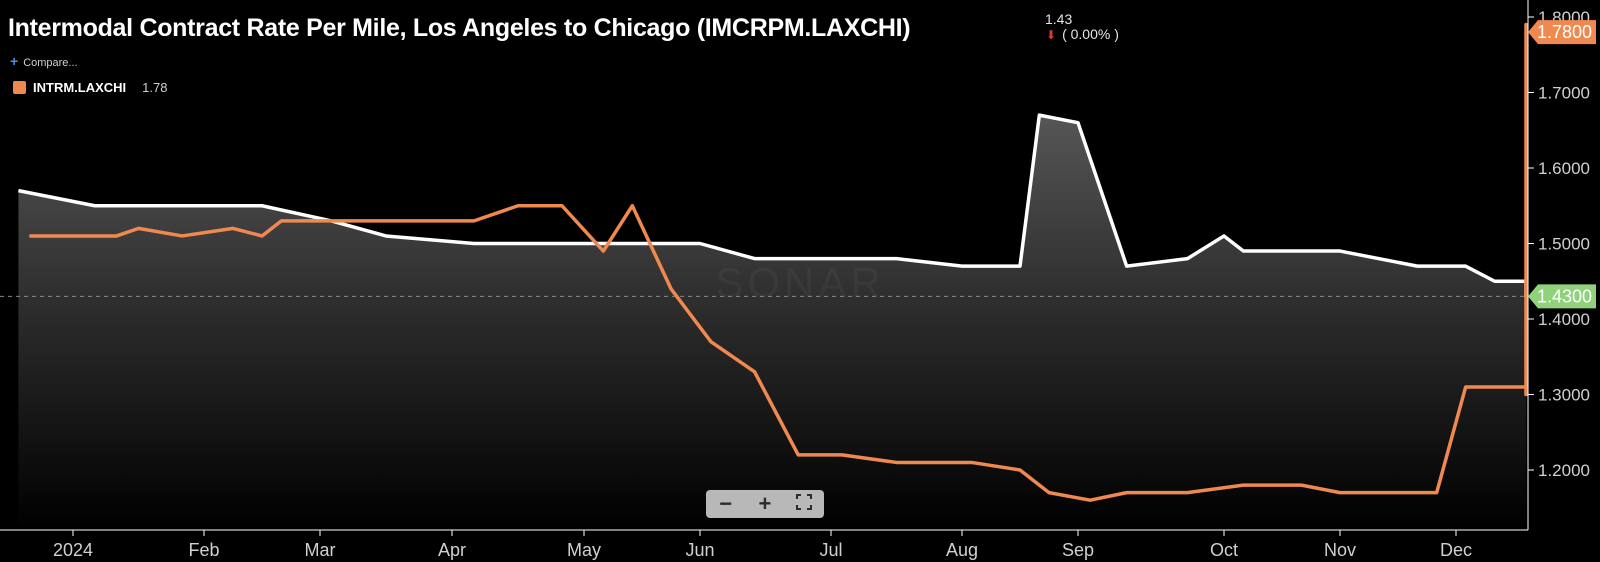 The width and height of the screenshot is (1600, 562). What do you see at coordinates (320, 550) in the screenshot?
I see `x-tick-label: Mar` at bounding box center [320, 550].